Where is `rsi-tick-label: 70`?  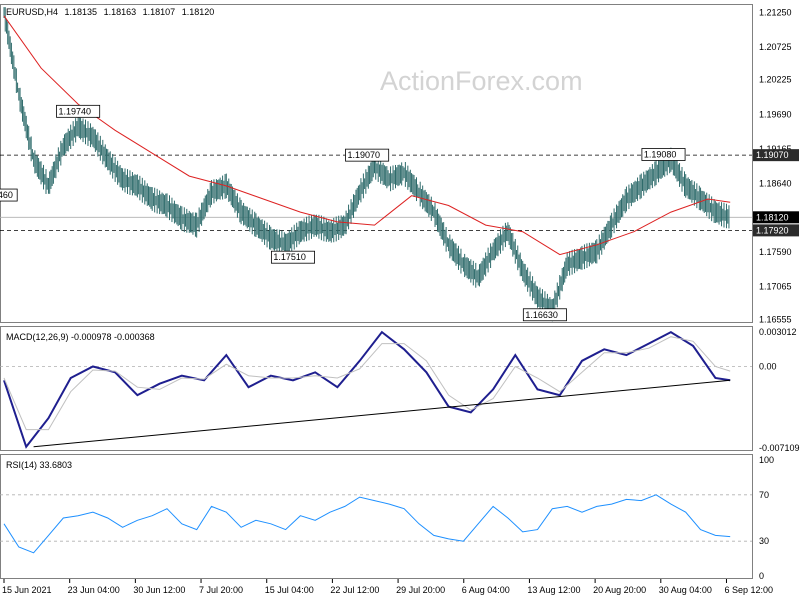 rsi-tick-label: 70 is located at coordinates (764, 495).